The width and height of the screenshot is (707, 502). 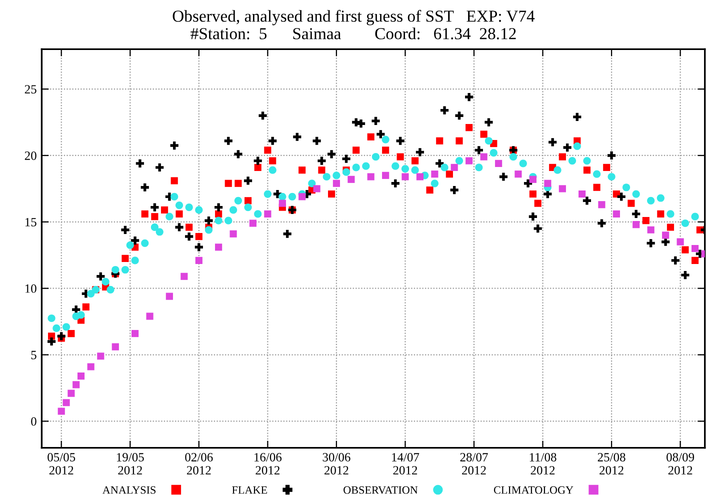 What do you see at coordinates (30, 288) in the screenshot?
I see `y-tick-label: 10` at bounding box center [30, 288].